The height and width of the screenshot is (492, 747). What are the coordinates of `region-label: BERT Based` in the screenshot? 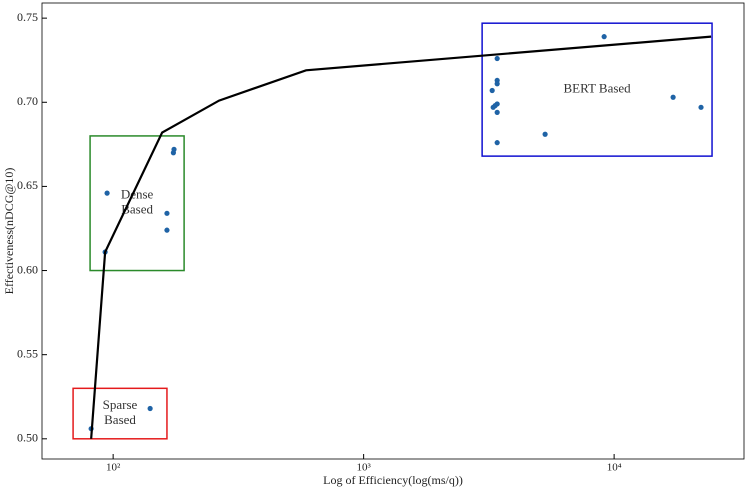 It's located at (597, 88).